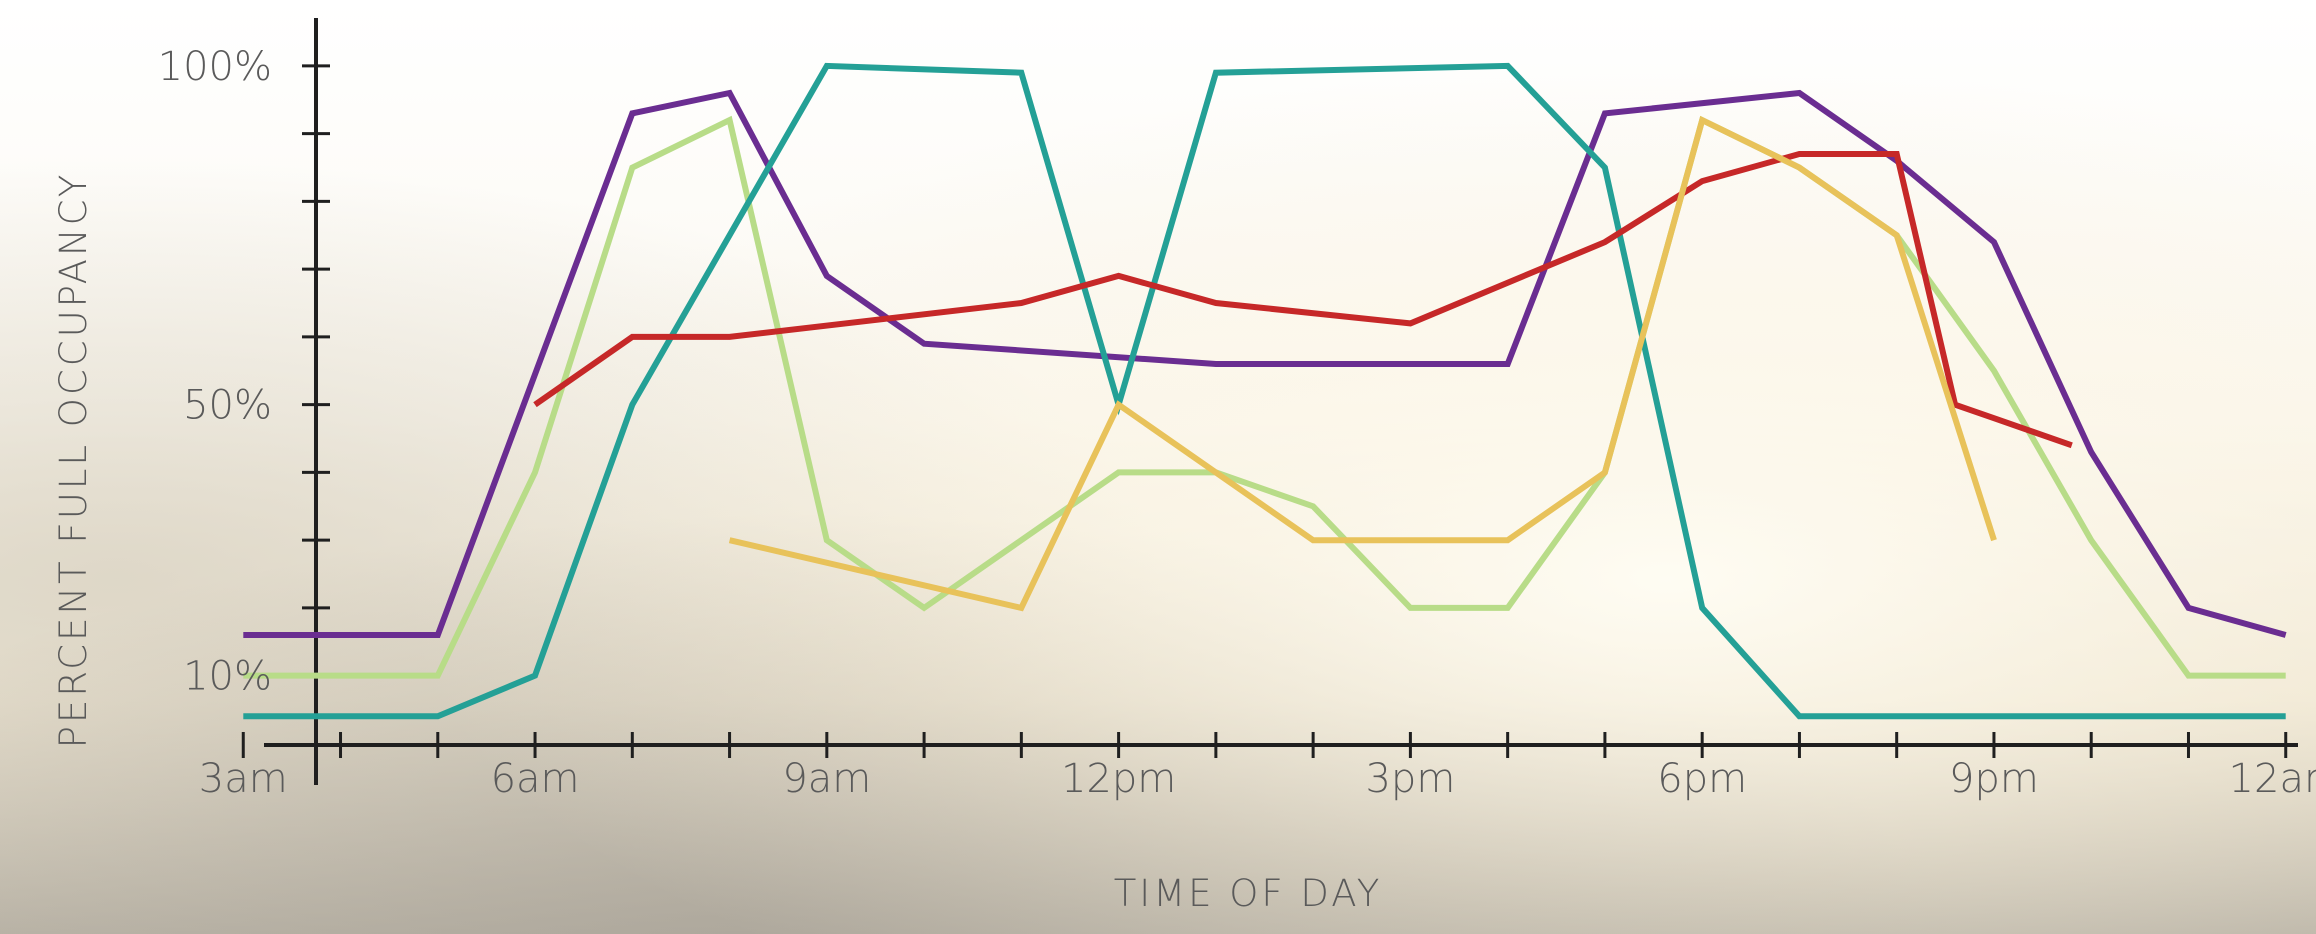  I want to click on y-tick-label: 100%, so click(215, 67).